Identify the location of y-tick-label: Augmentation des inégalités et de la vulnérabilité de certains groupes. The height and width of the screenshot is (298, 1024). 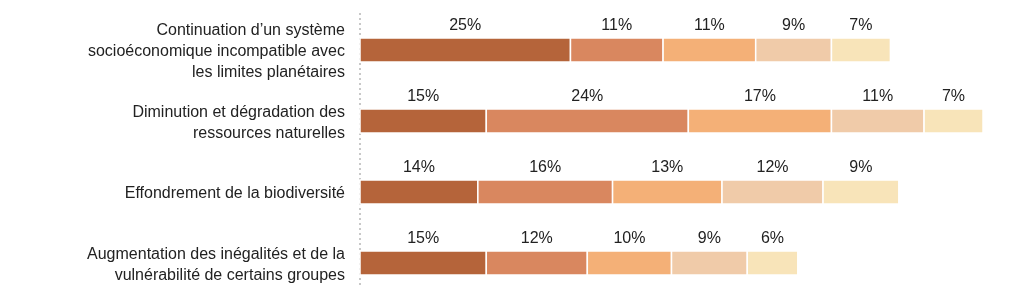
(216, 263).